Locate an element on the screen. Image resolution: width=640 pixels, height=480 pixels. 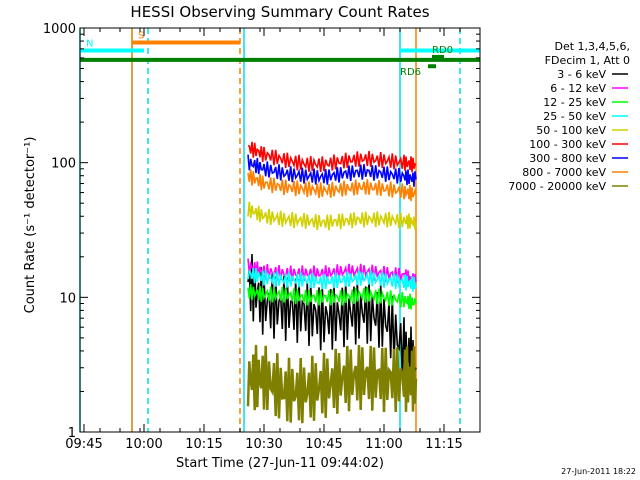
legend-entry-label: 3 - 6 keV is located at coordinates (581, 74).